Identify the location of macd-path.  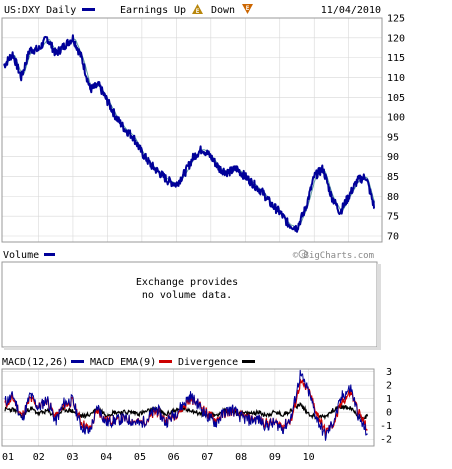
(186, 405).